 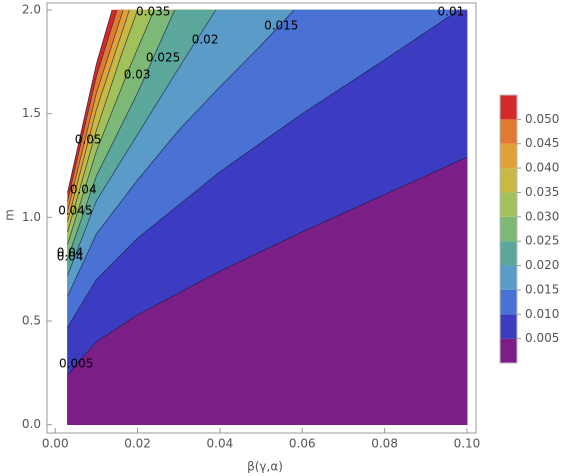 I want to click on contour-label: 0.01, so click(x=451, y=12).